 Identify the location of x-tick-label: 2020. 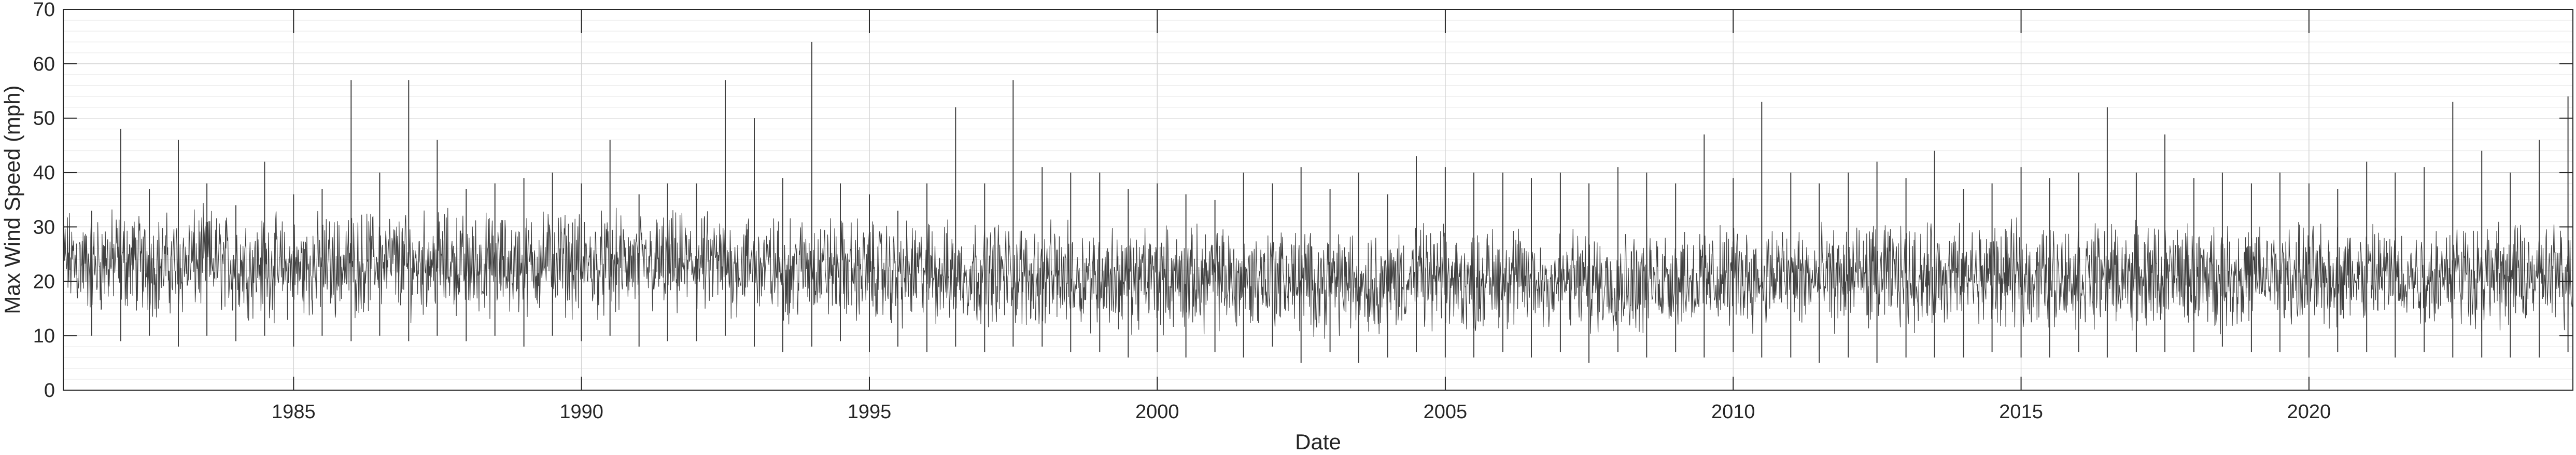
(2309, 412).